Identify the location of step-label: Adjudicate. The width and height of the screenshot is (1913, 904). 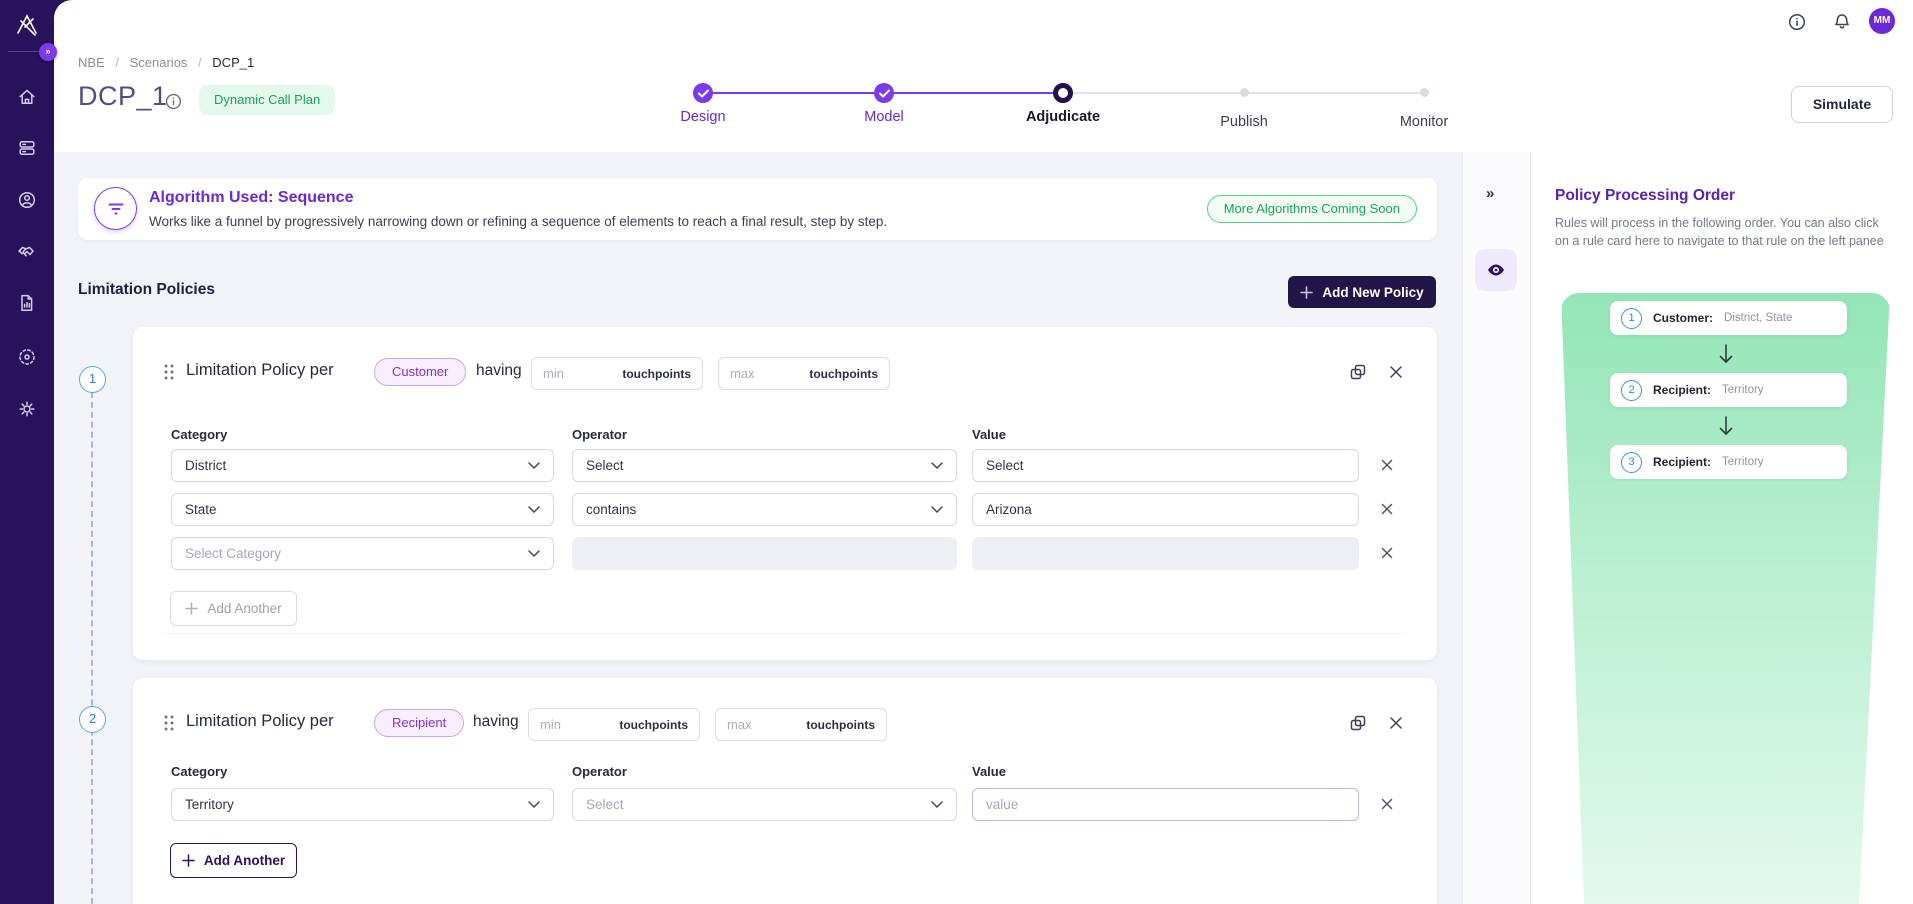
(1063, 117).